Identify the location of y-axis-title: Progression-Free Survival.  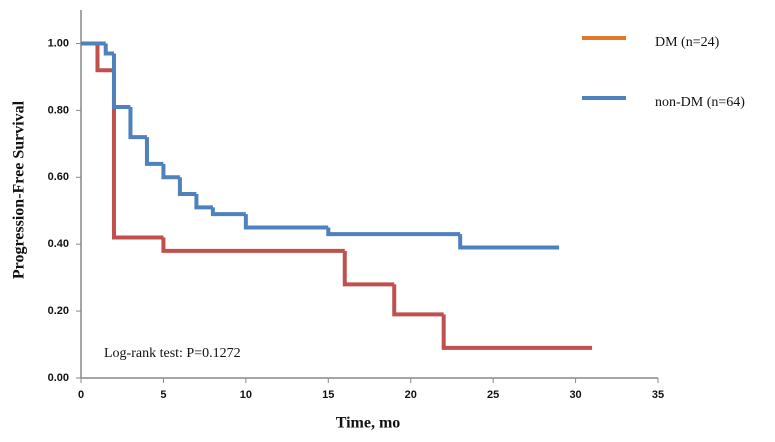
(19, 189).